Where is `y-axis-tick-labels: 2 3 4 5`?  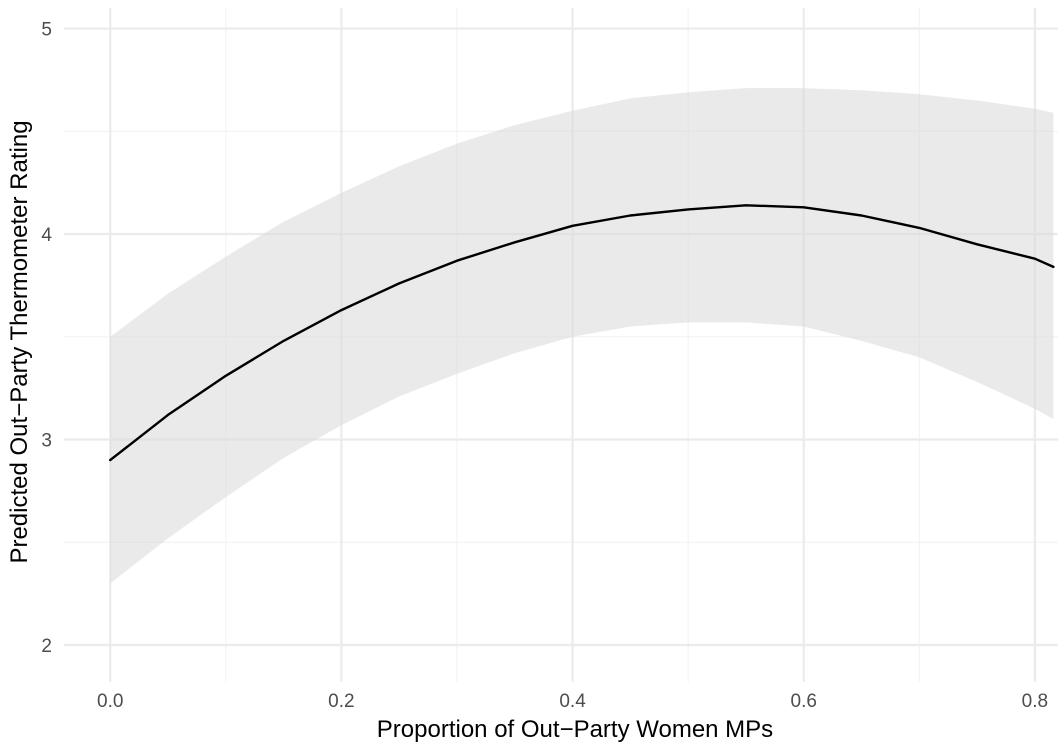
y-axis-tick-labels: 2 3 4 5 is located at coordinates (46, 338).